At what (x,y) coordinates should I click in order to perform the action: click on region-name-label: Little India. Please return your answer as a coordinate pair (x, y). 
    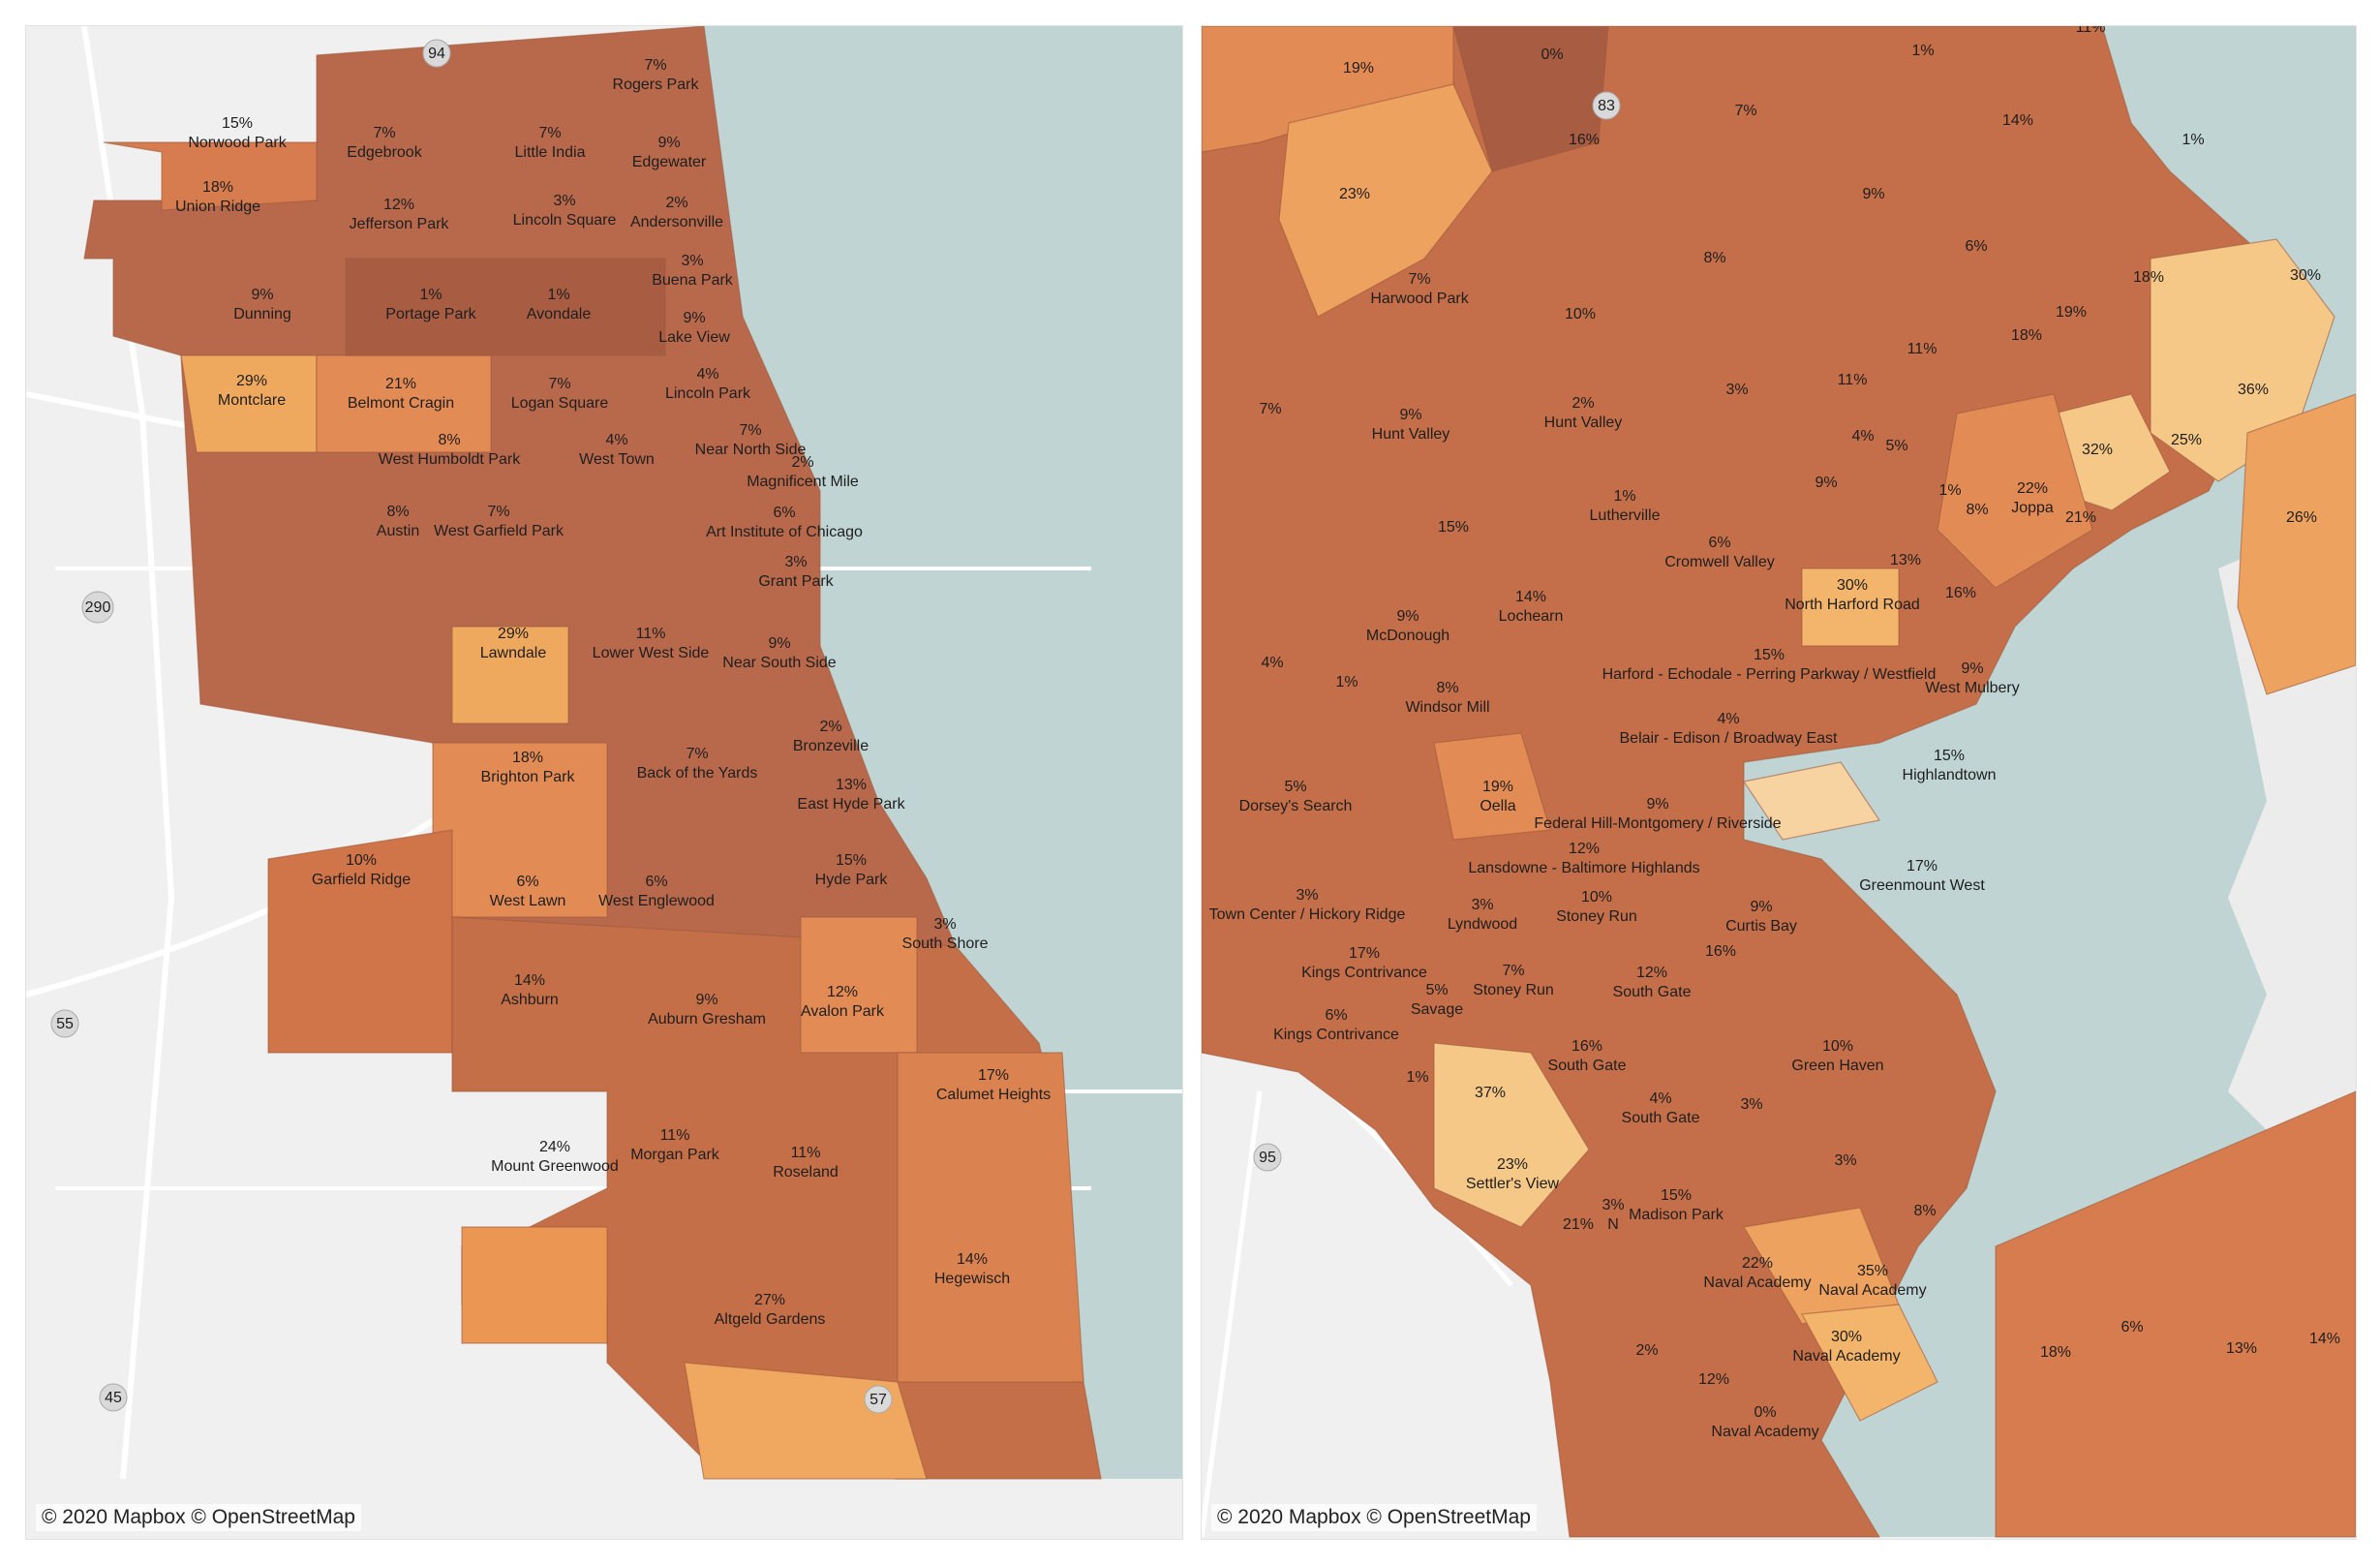
    Looking at the image, I should click on (550, 152).